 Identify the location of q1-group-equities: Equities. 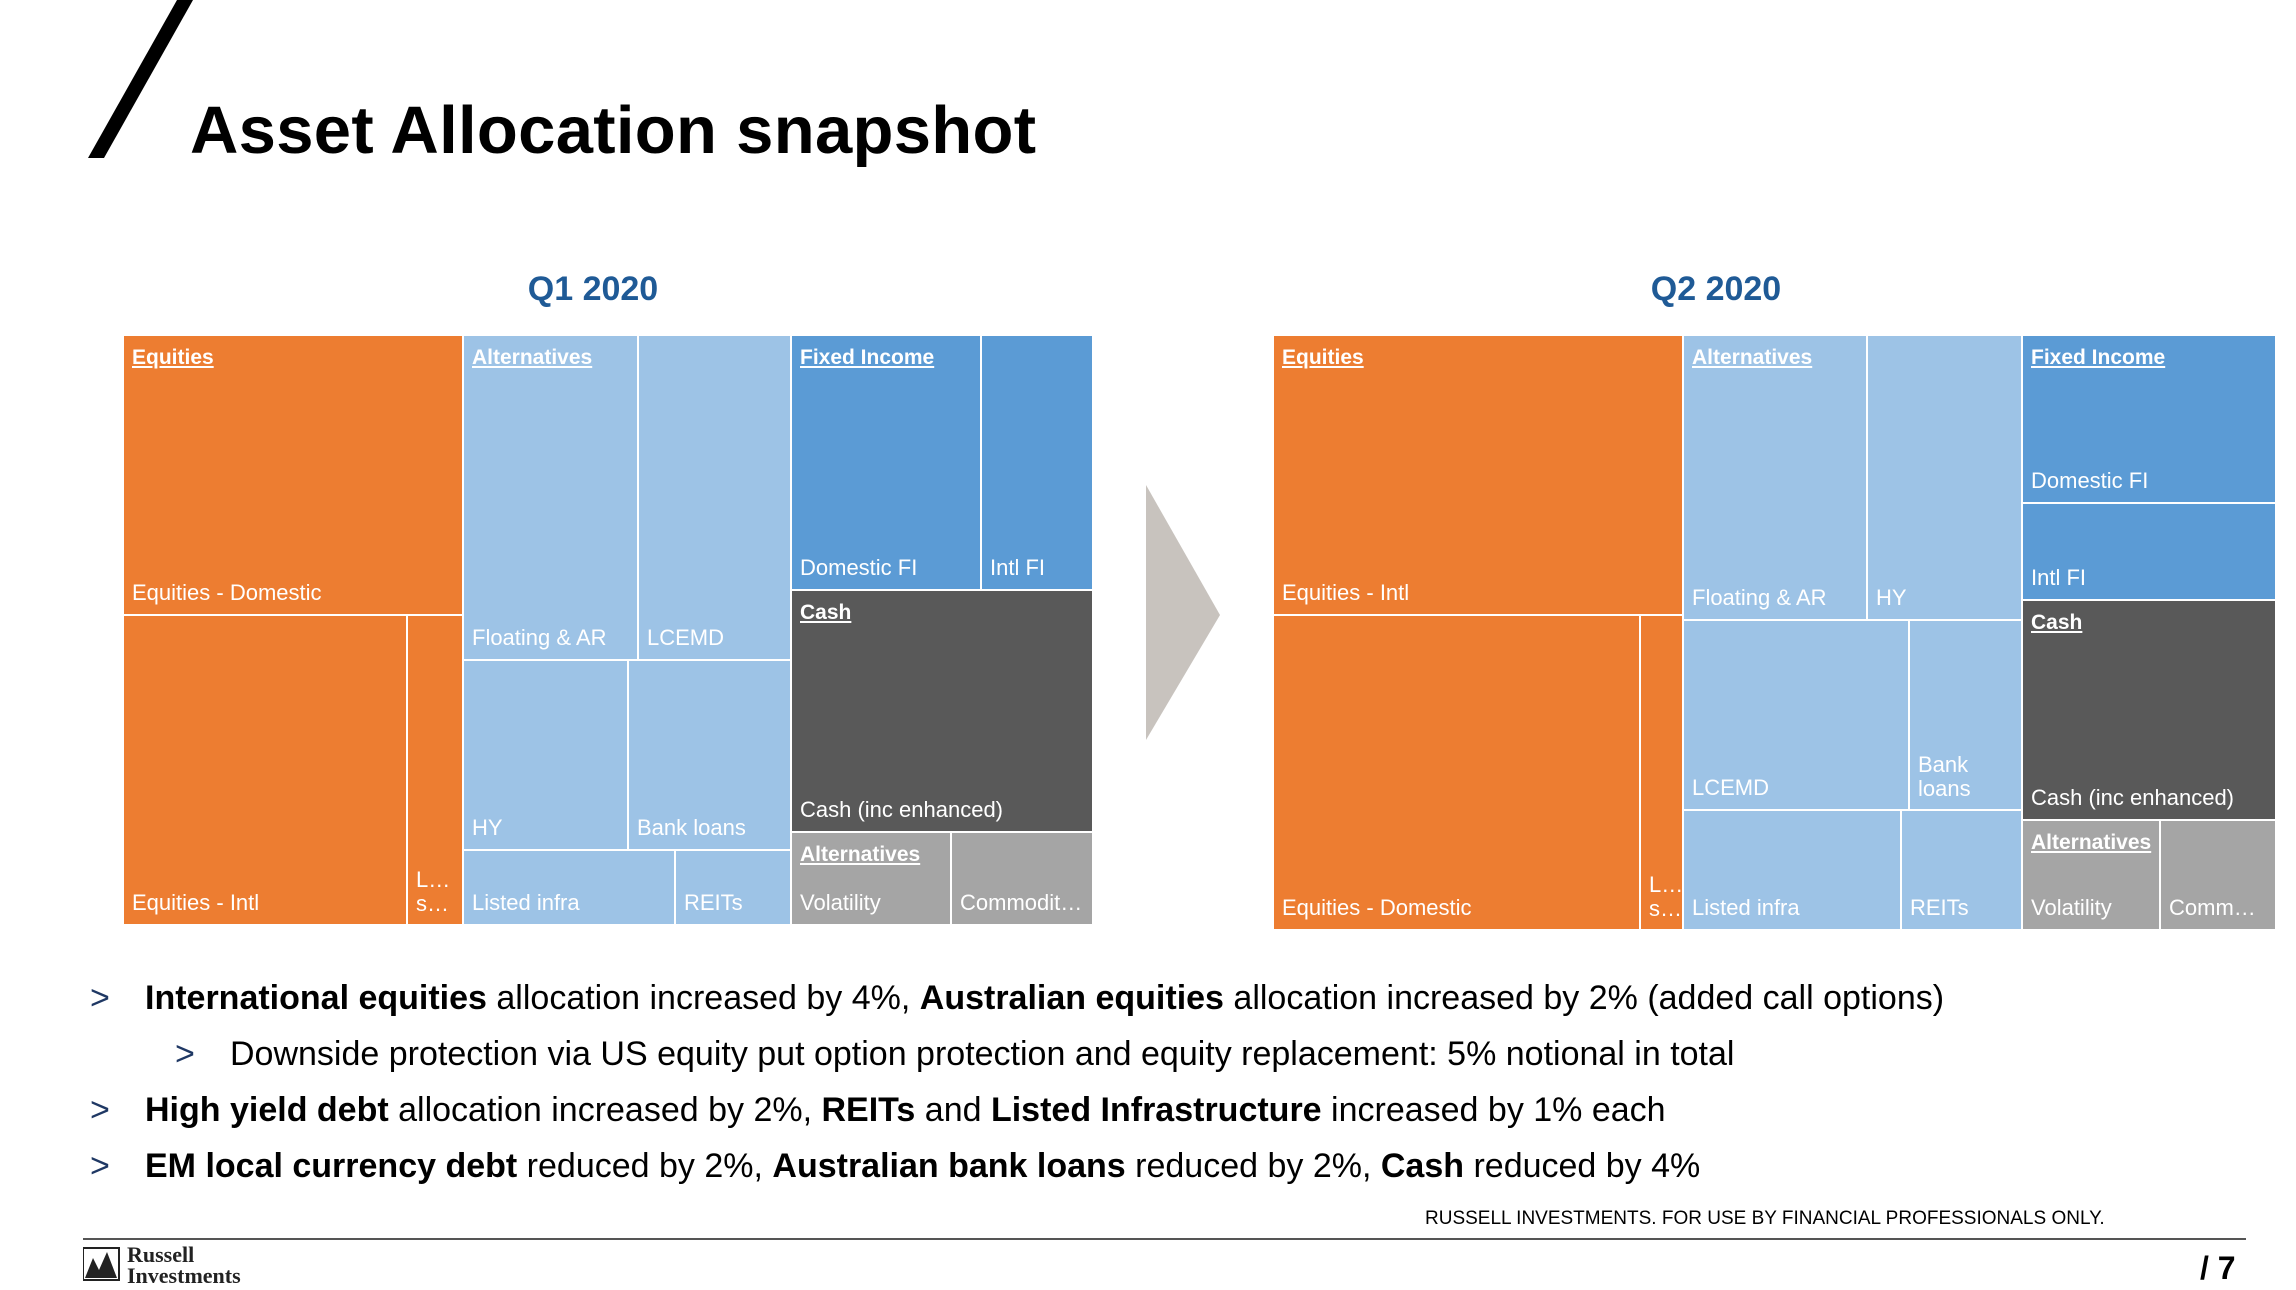
(173, 357).